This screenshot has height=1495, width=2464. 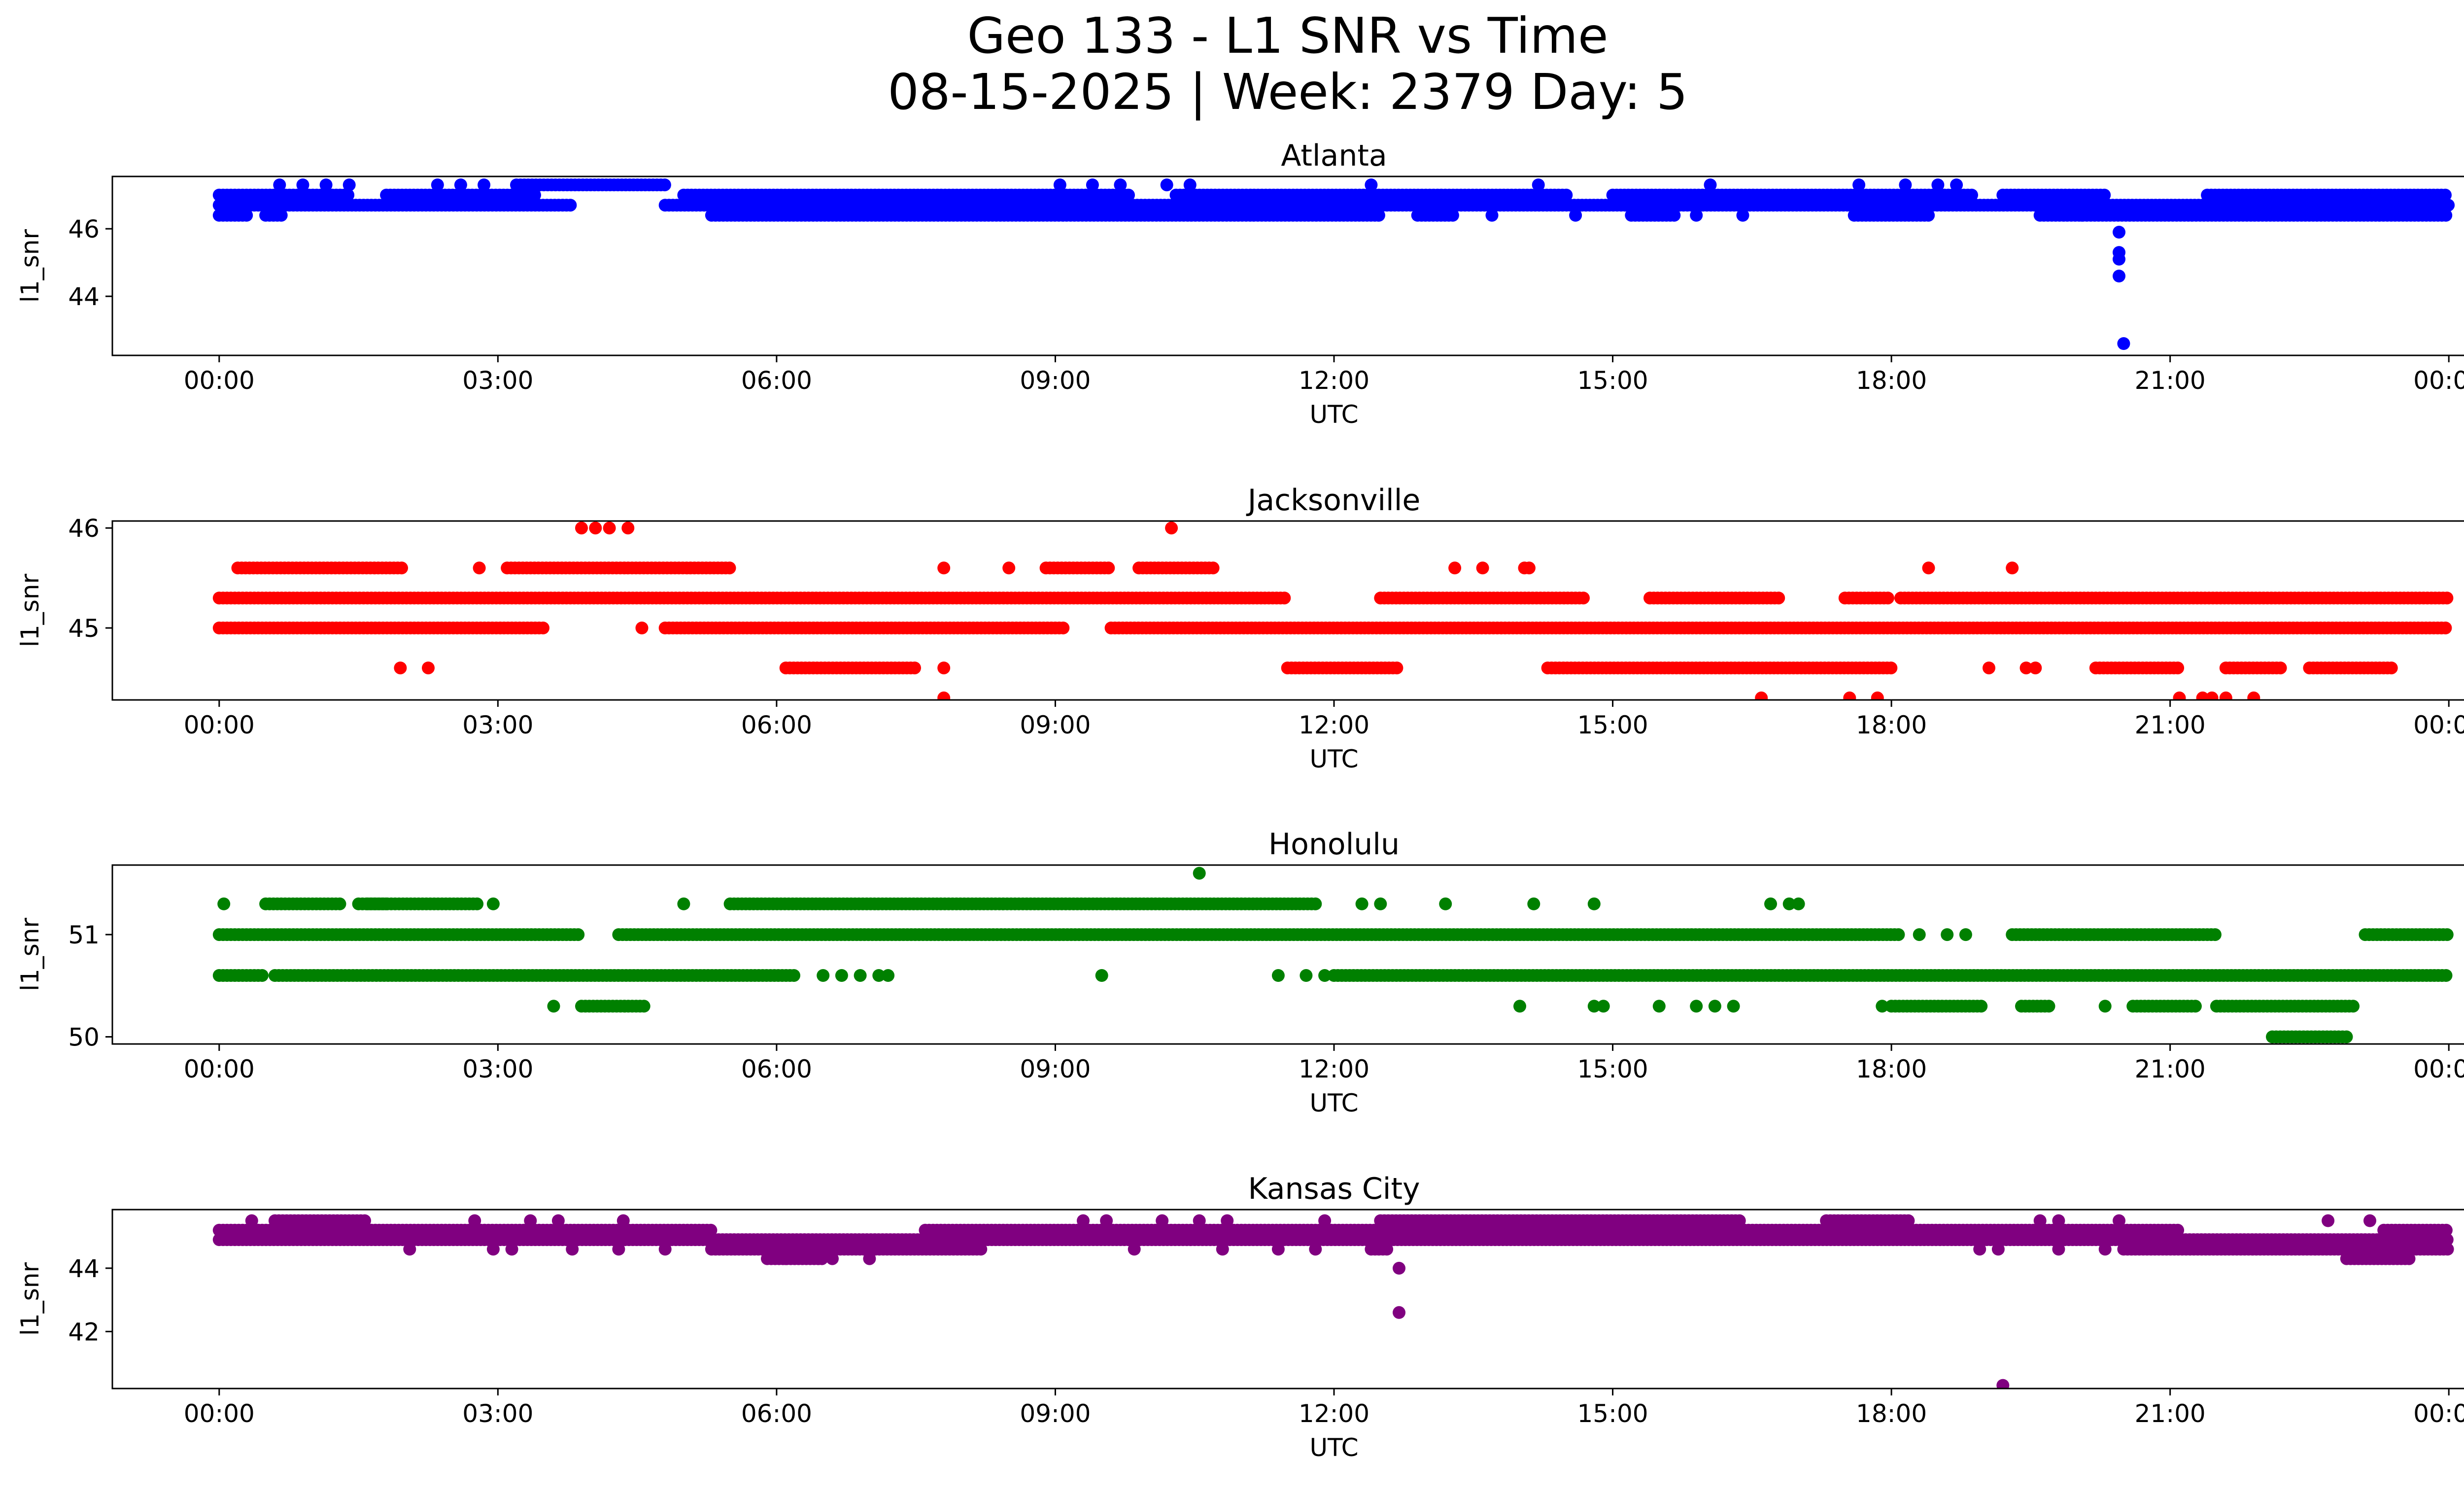 I want to click on chart-1-markers, so click(x=1333, y=611).